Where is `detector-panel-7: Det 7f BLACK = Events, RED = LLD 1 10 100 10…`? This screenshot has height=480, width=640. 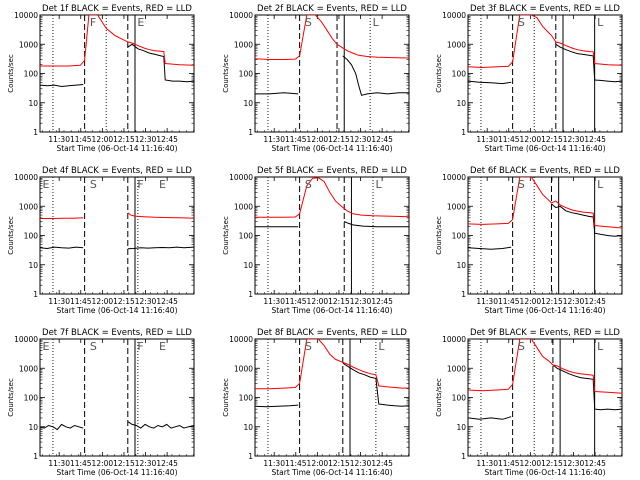
detector-panel-7: Det 7f BLACK = Events, RED = LLD 1 10 100 10… is located at coordinates (101, 402).